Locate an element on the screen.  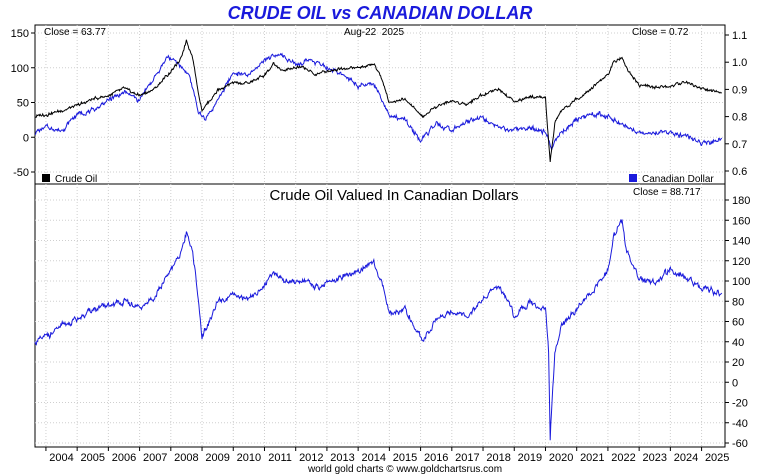
bottom-right-tick-label: -20 is located at coordinates (740, 404).